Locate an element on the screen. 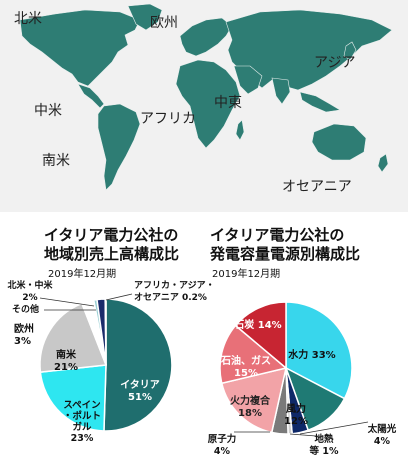  pie-label-4: その他 is located at coordinates (25, 309).